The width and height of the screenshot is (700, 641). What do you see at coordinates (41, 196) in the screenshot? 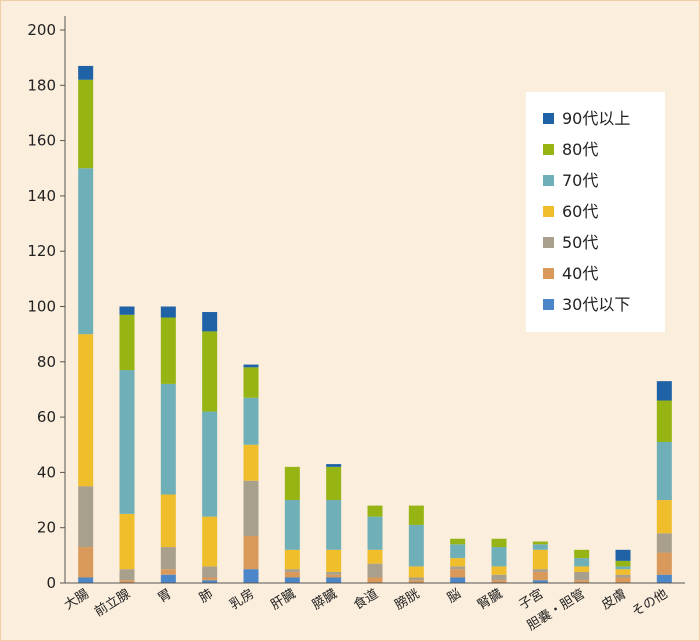
I see `y-tick-label: 140` at bounding box center [41, 196].